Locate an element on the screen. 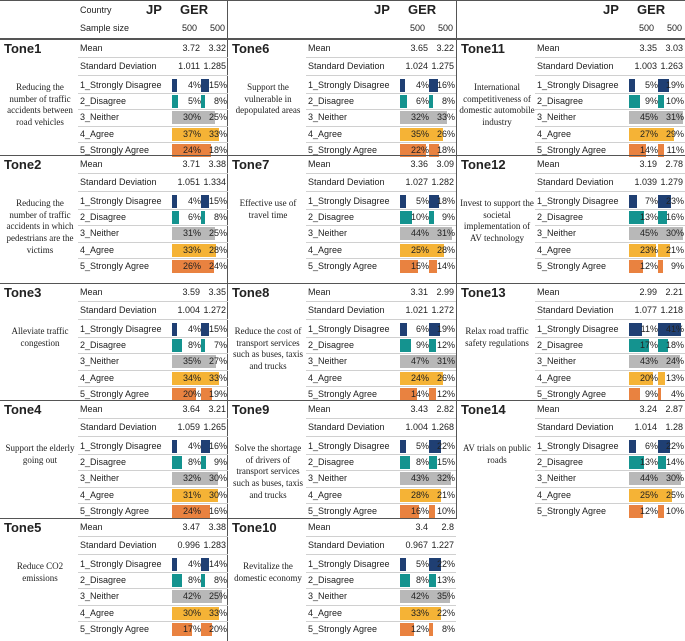 The height and width of the screenshot is (641, 685). tone9-title: Tone9 is located at coordinates (251, 409).